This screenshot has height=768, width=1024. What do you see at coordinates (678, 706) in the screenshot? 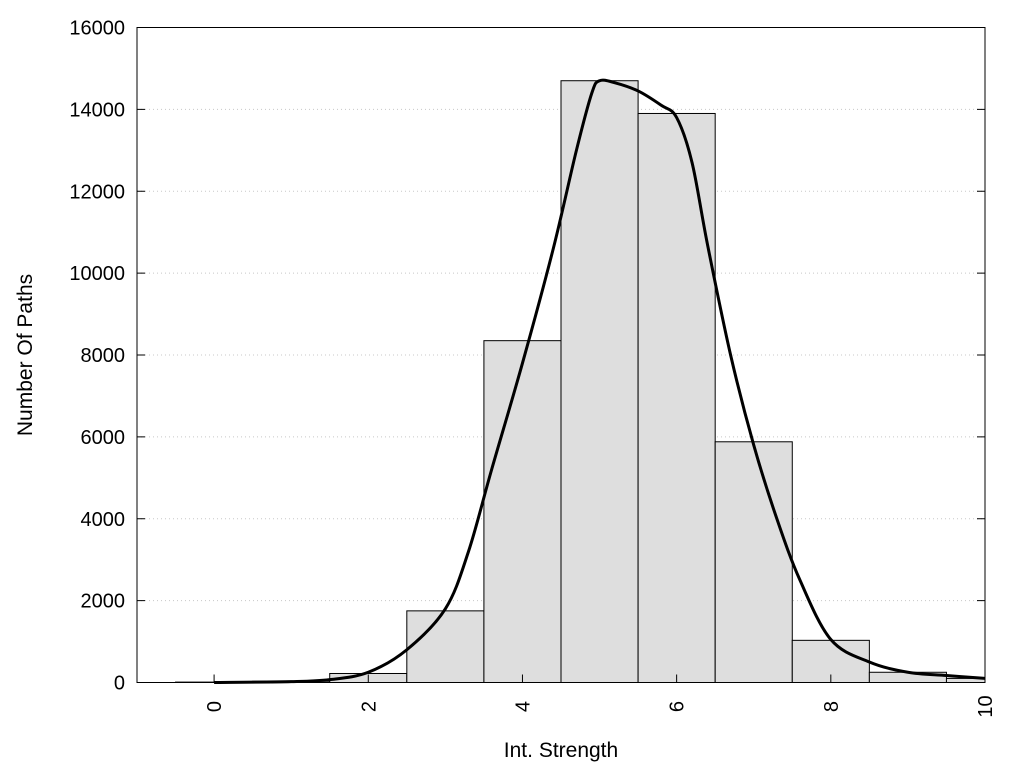
I see `x-tick-label: 6` at bounding box center [678, 706].